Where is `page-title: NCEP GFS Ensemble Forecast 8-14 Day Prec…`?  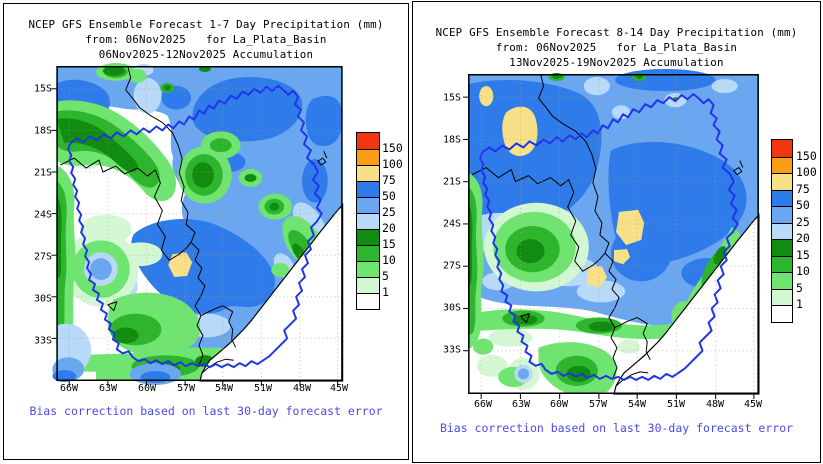
page-title: NCEP GFS Ensemble Forecast 8-14 Day Prec… is located at coordinates (616, 32).